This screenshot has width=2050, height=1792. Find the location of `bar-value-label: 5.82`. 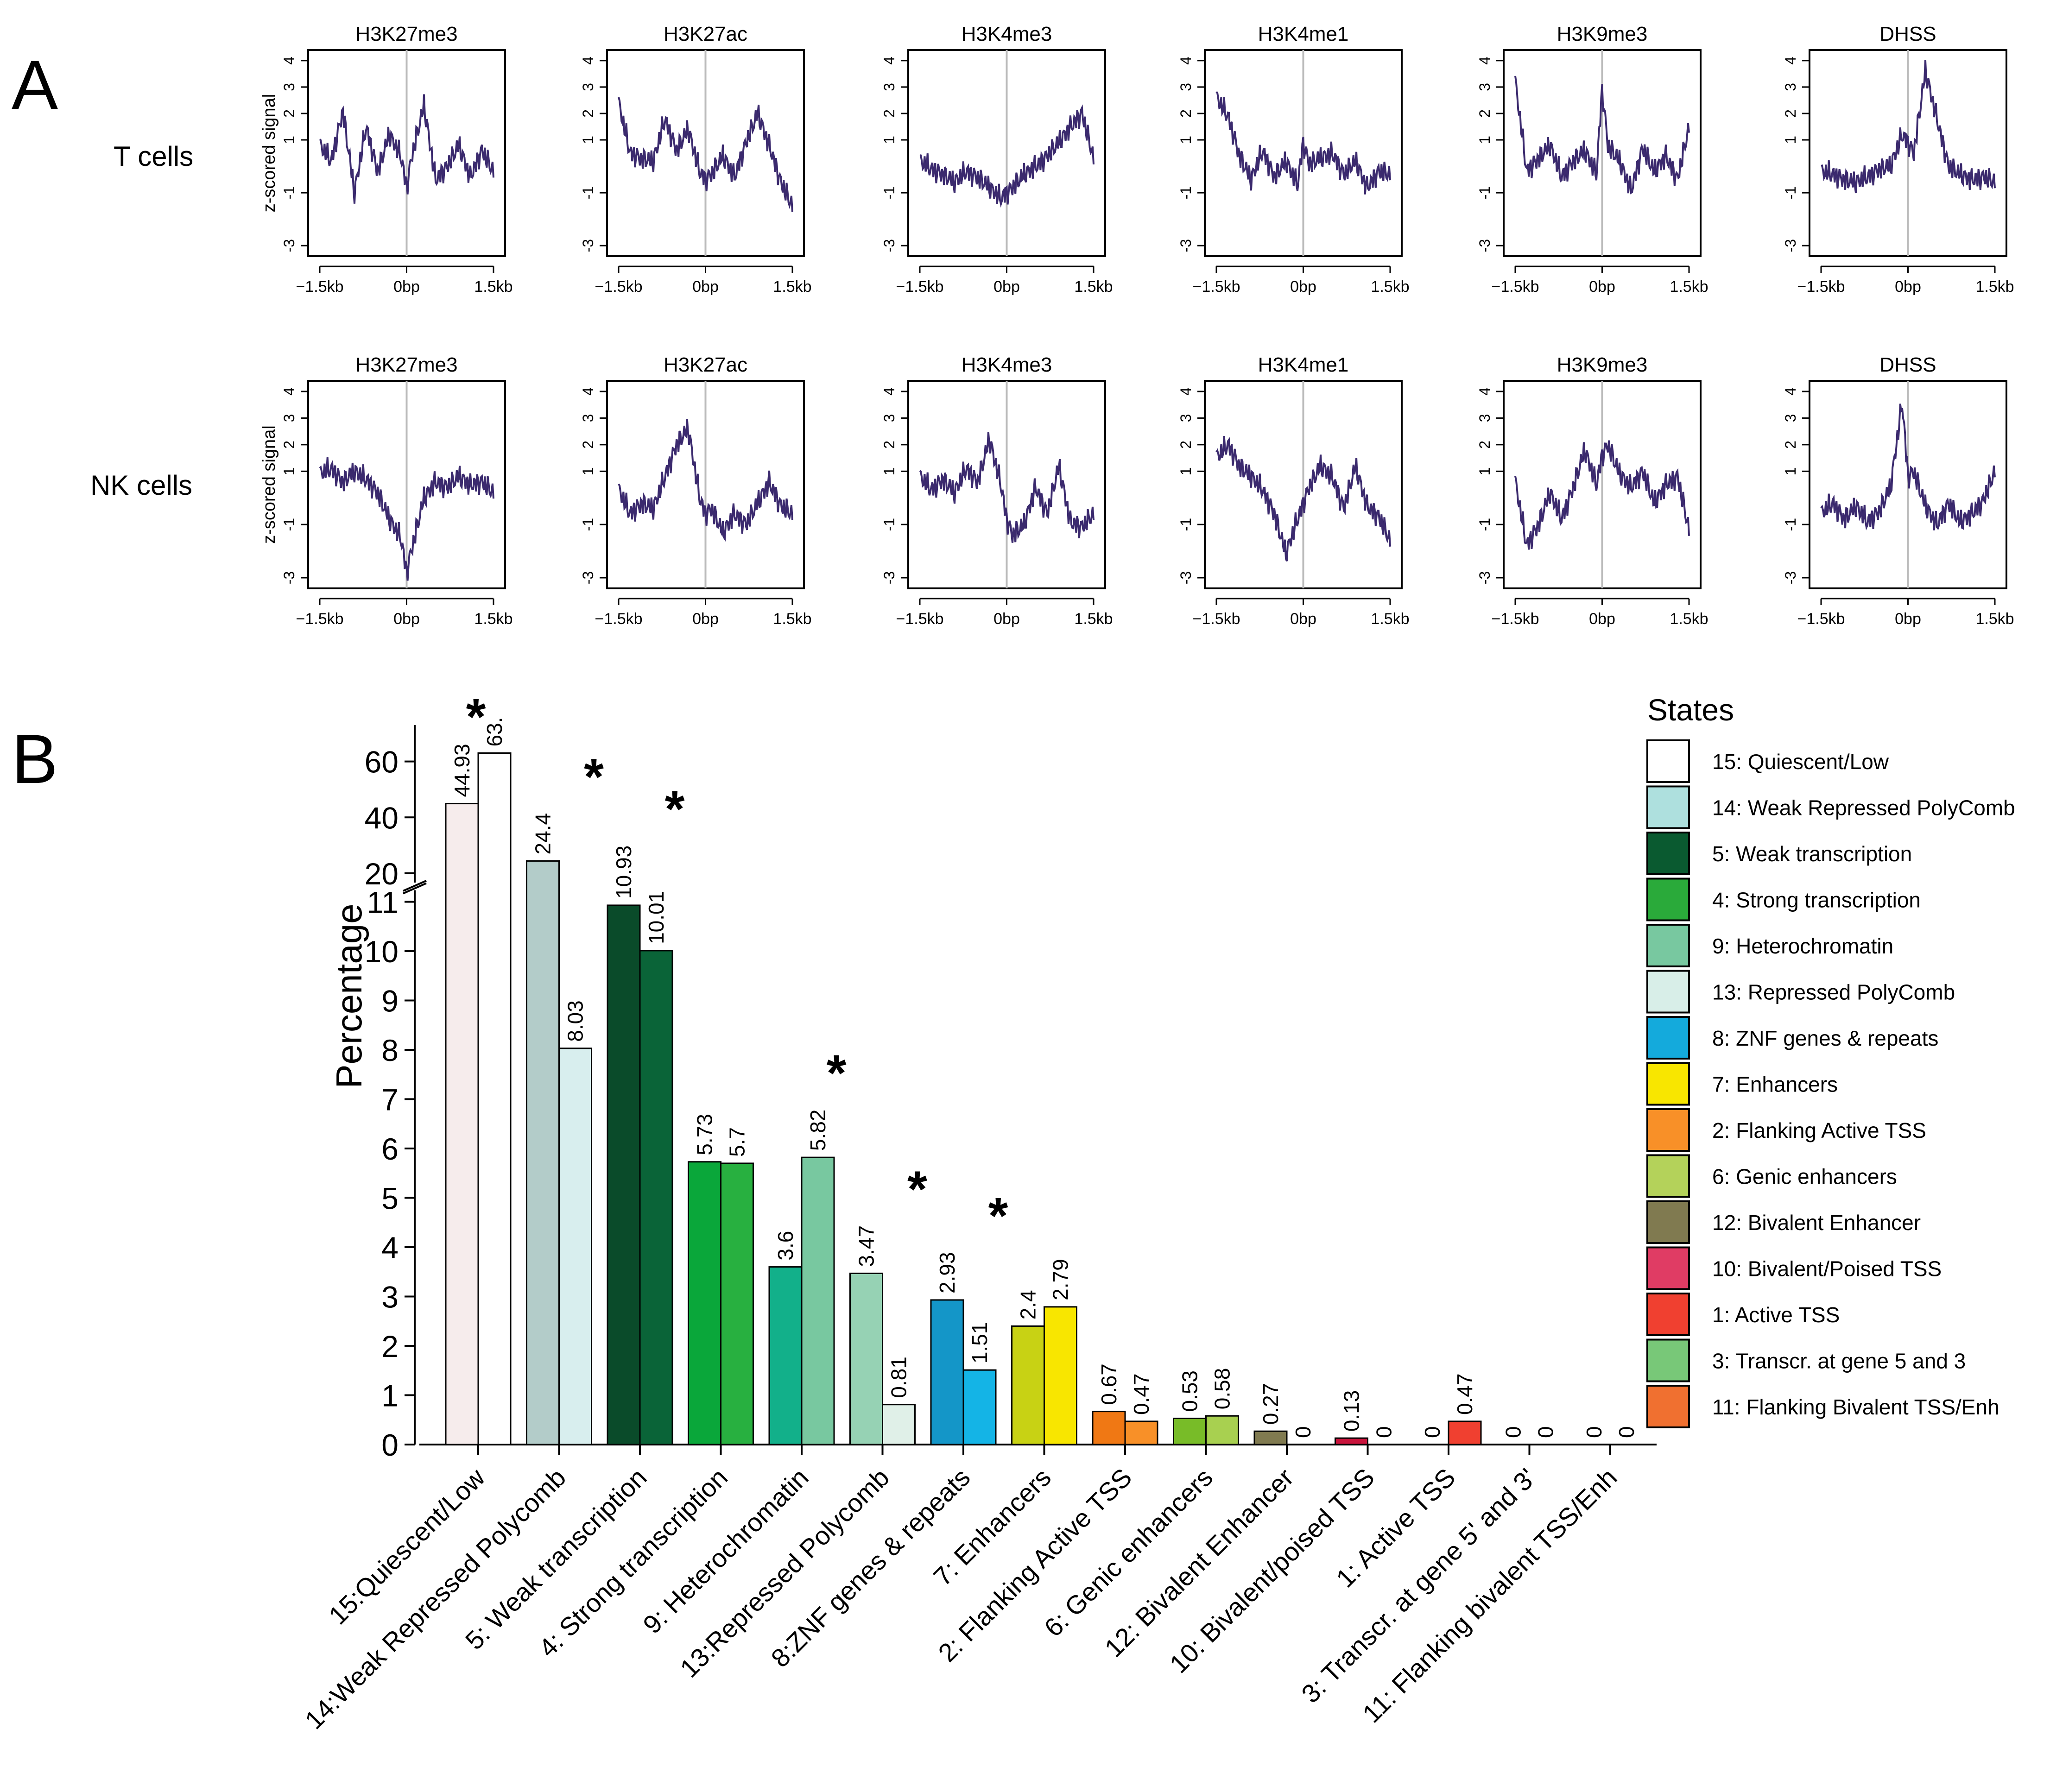

bar-value-label: 5.82 is located at coordinates (818, 1130).